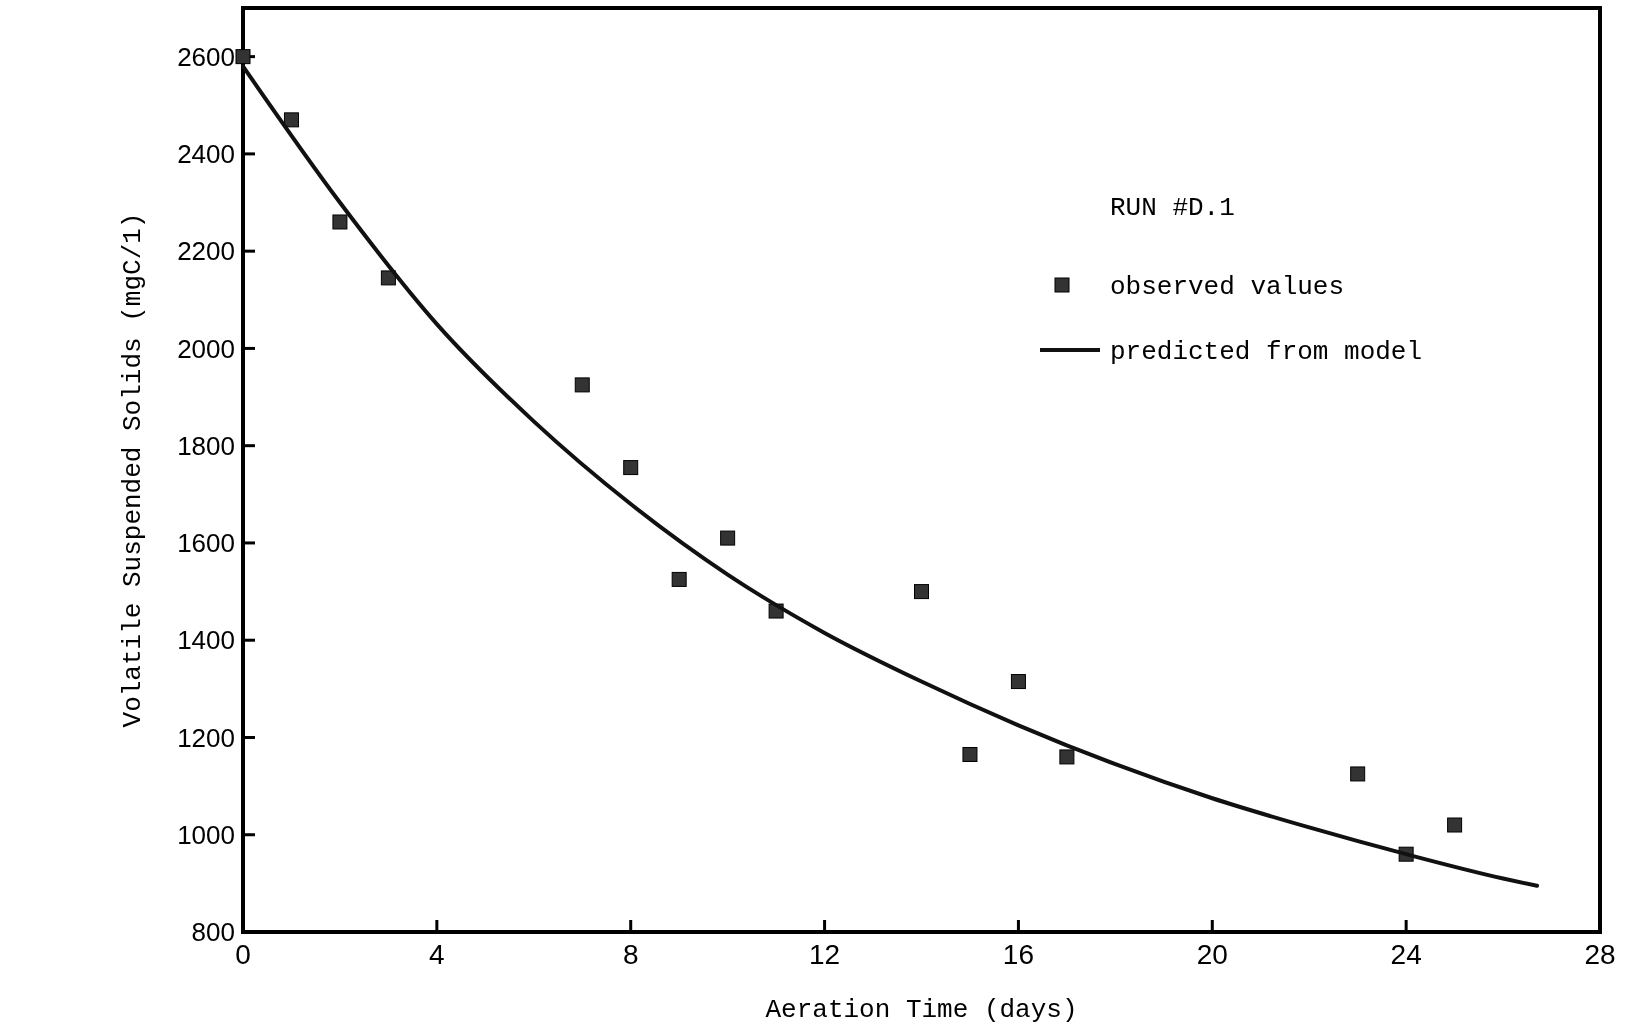  Describe the element at coordinates (206, 153) in the screenshot. I see `y-tick-label: 2400` at that location.